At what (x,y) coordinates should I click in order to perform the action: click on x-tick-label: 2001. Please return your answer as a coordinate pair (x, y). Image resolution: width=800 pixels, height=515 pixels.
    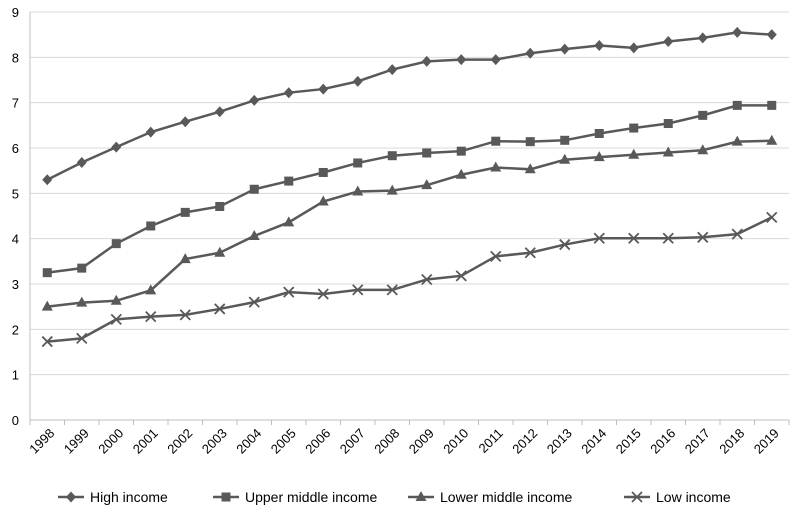
    Looking at the image, I should click on (145, 441).